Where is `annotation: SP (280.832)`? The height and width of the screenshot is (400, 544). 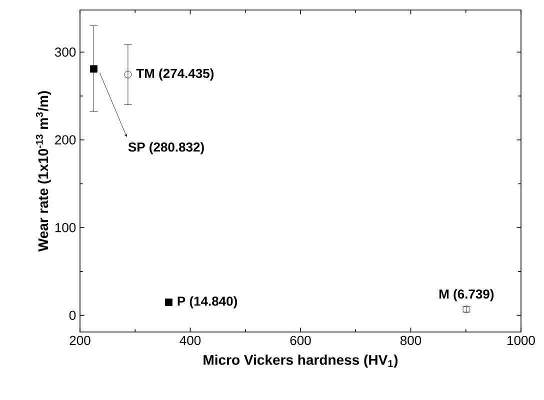 annotation: SP (280.832) is located at coordinates (166, 148).